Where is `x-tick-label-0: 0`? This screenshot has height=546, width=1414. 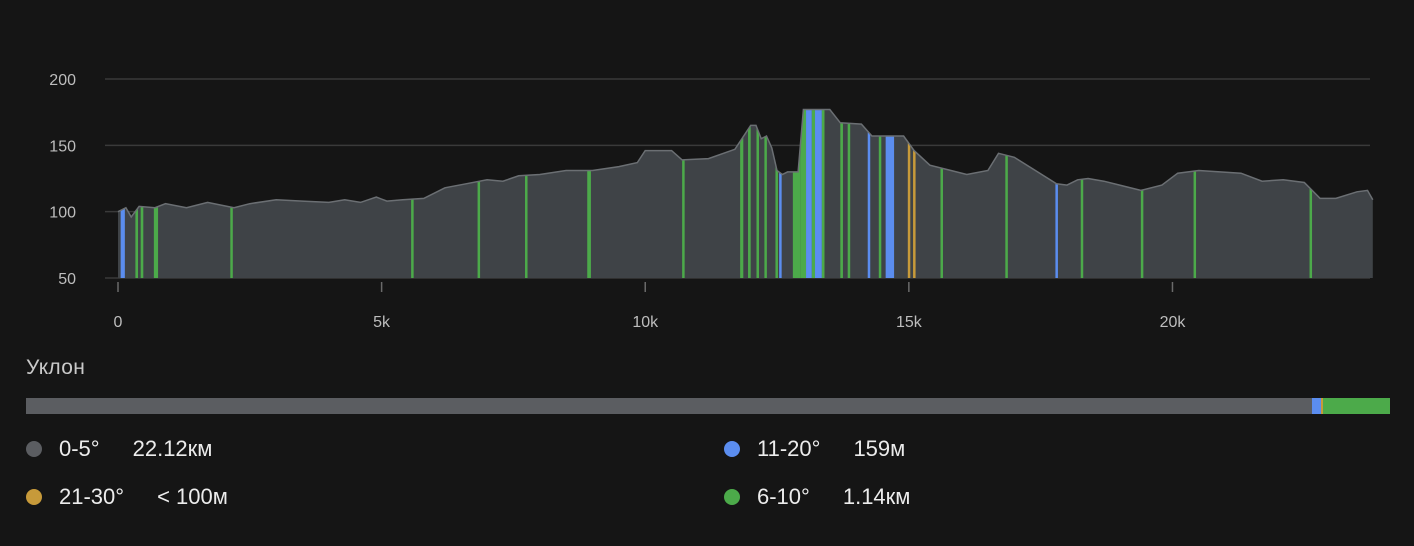 x-tick-label-0: 0 is located at coordinates (118, 322).